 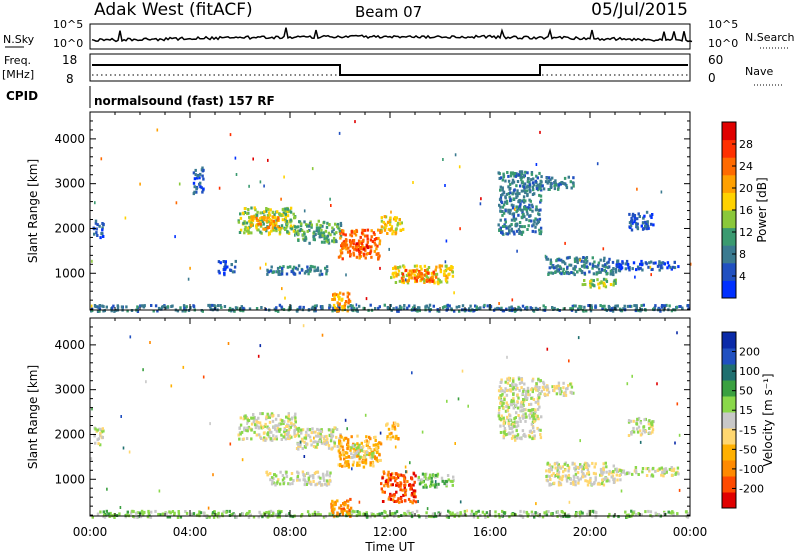 What do you see at coordinates (490, 532) in the screenshot?
I see `time-tick-label: 16:00` at bounding box center [490, 532].